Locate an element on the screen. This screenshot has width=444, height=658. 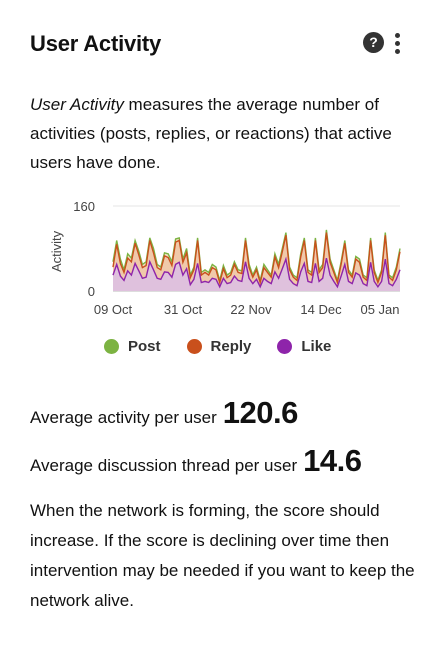
avg-thread-value: 14.6 is located at coordinates (332, 460).